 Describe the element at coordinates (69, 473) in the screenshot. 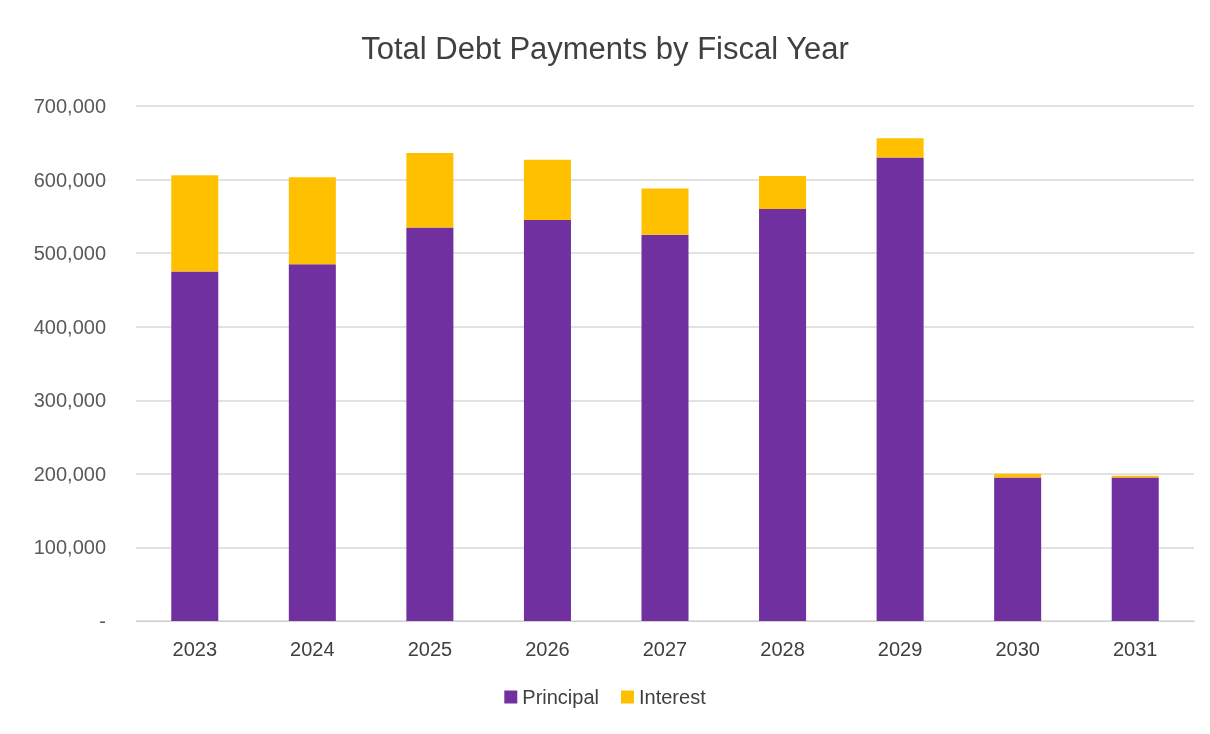

I see `y-tick-label: 200,000` at that location.